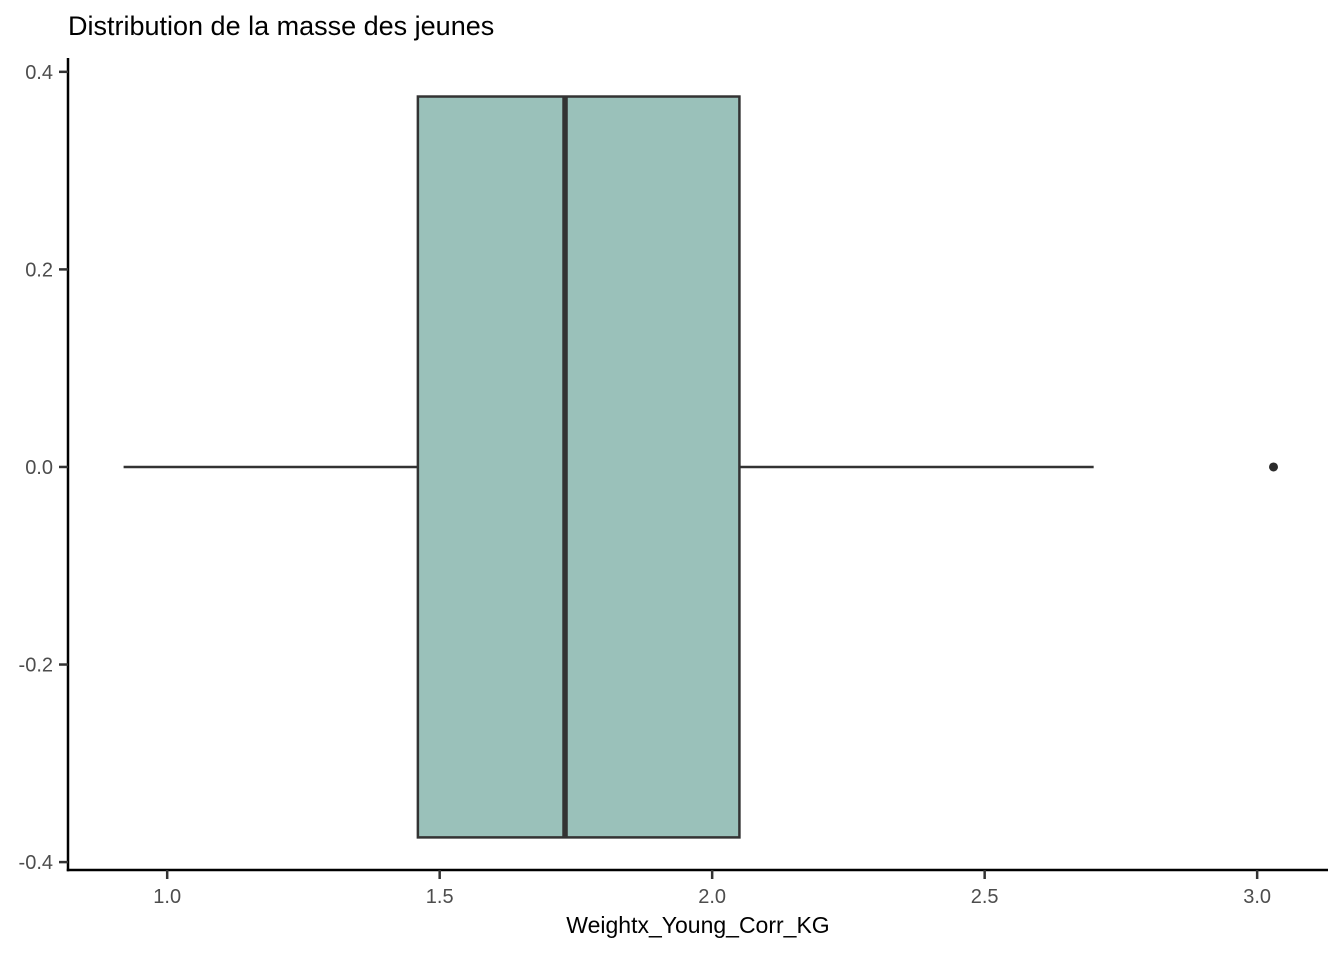  Describe the element at coordinates (167, 897) in the screenshot. I see `x-tick-label: 1.0` at that location.